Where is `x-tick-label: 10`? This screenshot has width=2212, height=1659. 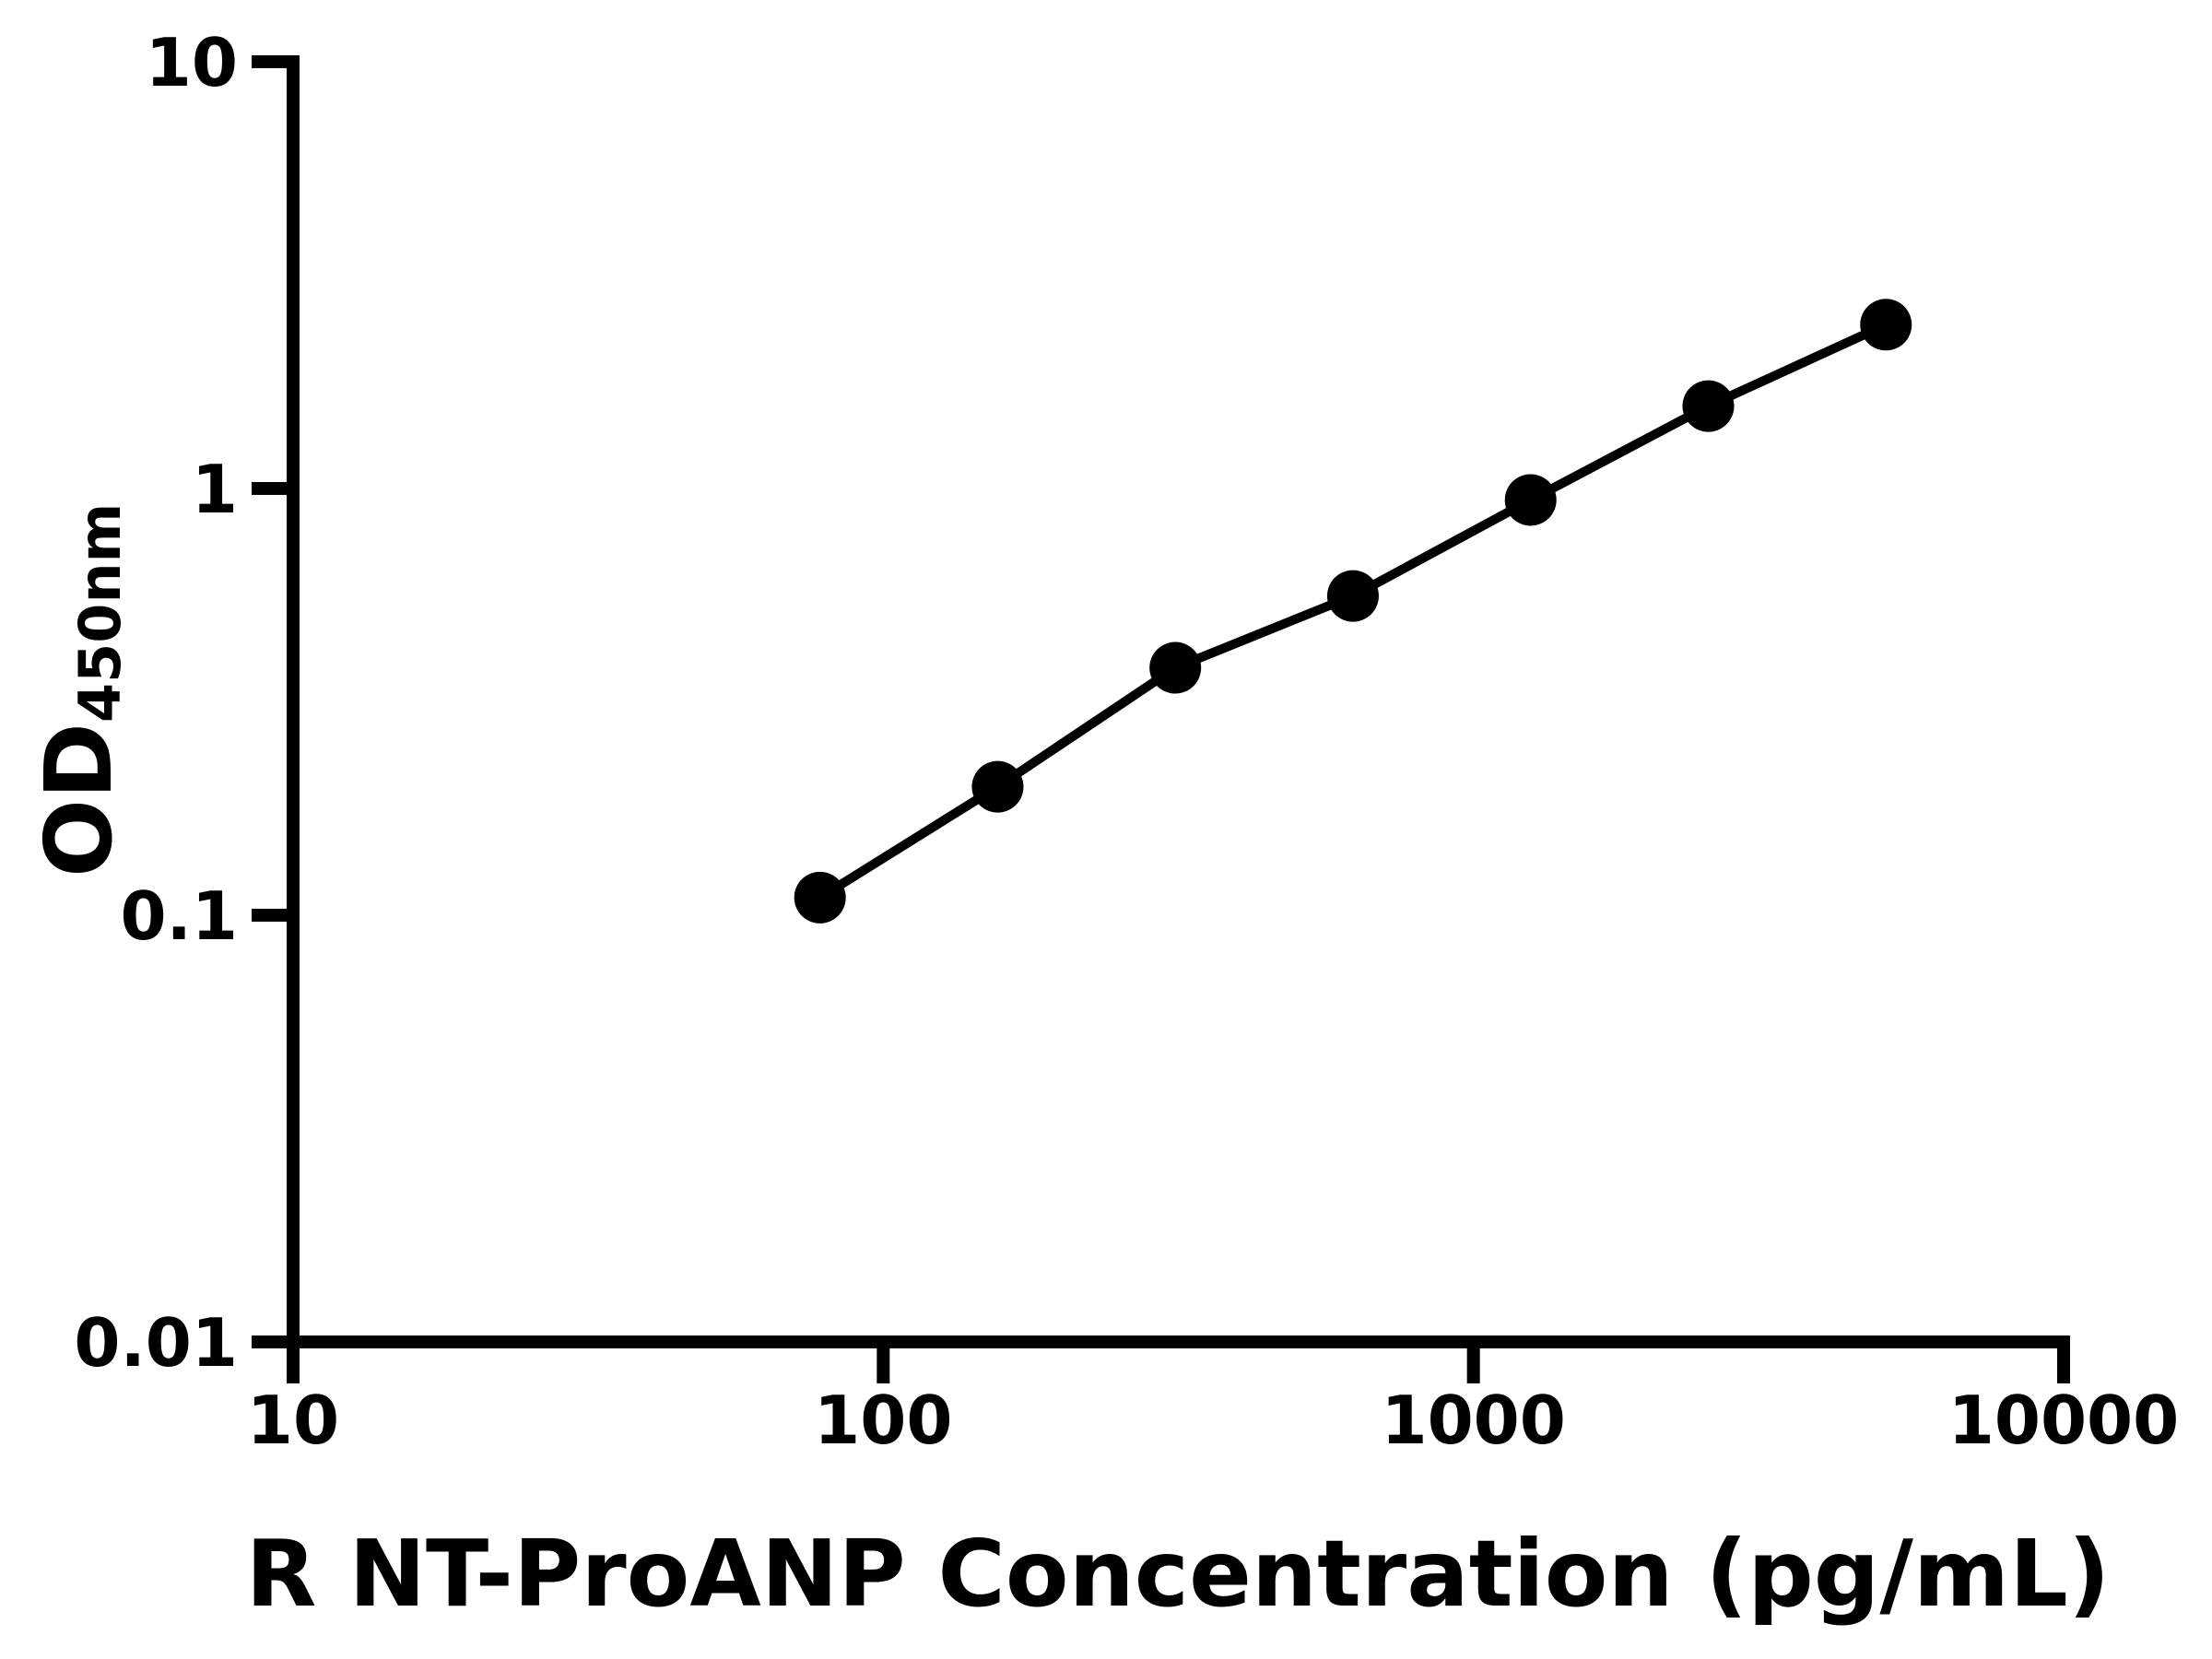
x-tick-label: 10 is located at coordinates (293, 1420).